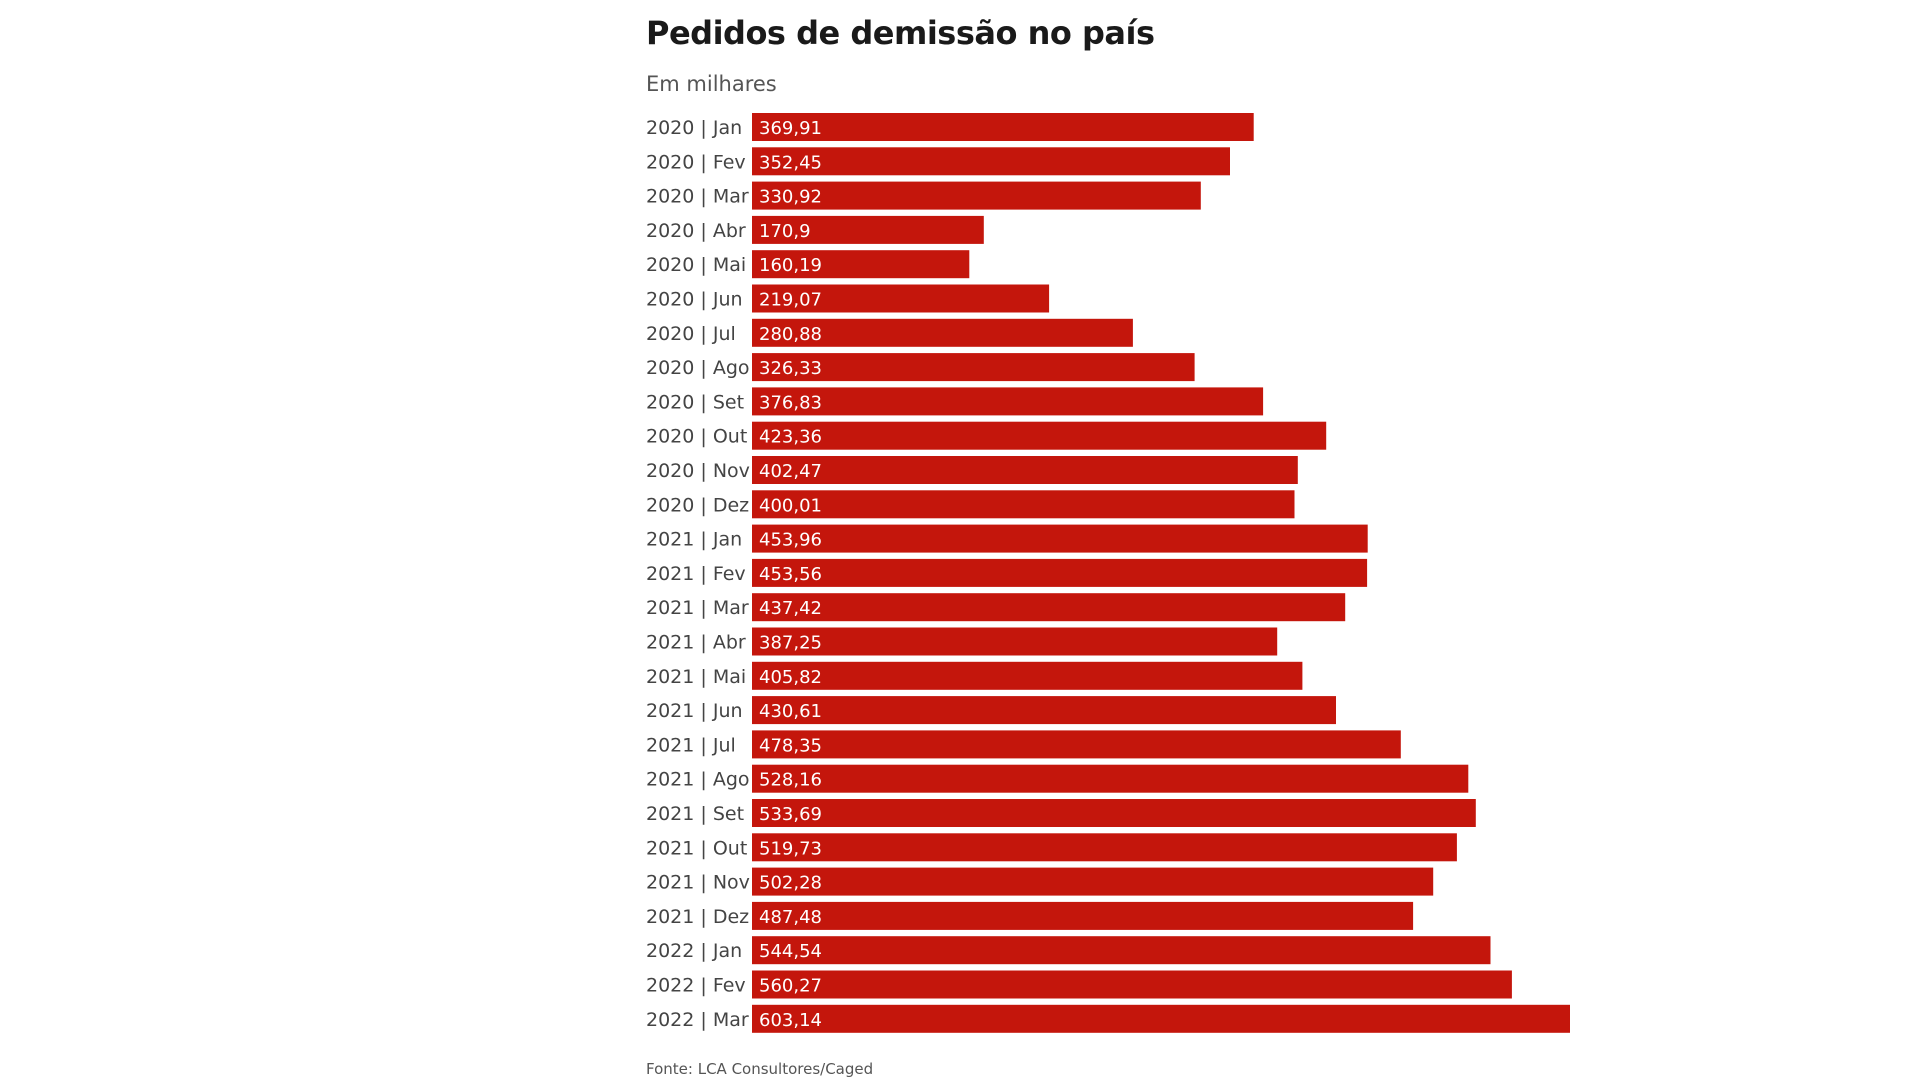  Describe the element at coordinates (790, 505) in the screenshot. I see `bar-value-label: 400,01` at that location.